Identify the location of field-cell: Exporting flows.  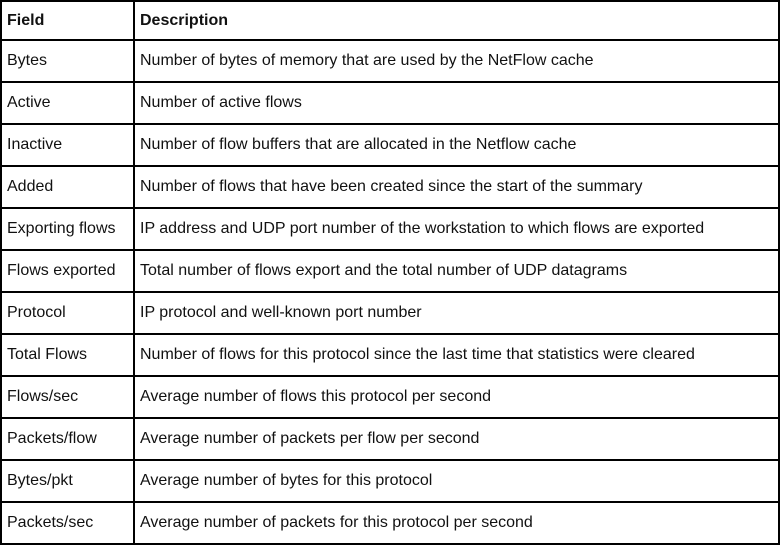
(67, 229).